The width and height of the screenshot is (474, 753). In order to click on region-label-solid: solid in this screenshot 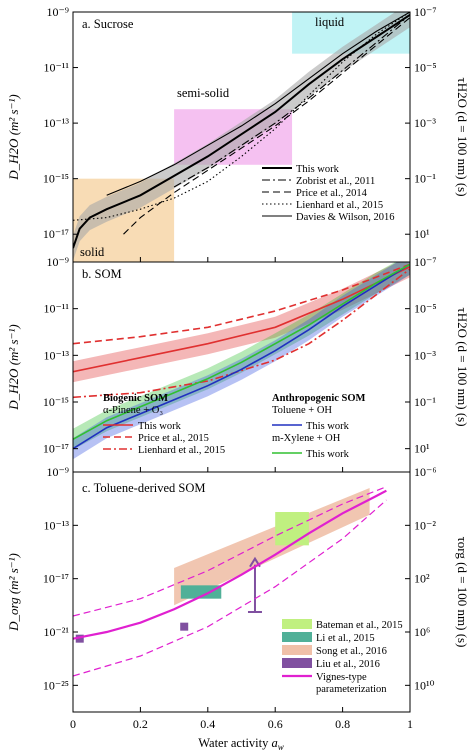, I will do `click(92, 252)`.